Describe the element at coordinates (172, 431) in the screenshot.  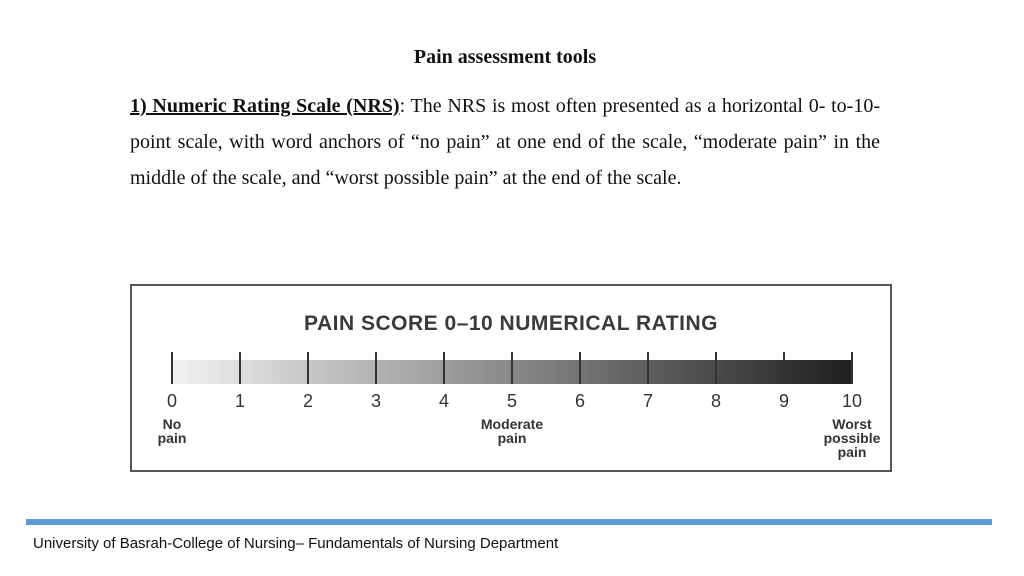
I see `anchor-no-pain: No pain` at that location.